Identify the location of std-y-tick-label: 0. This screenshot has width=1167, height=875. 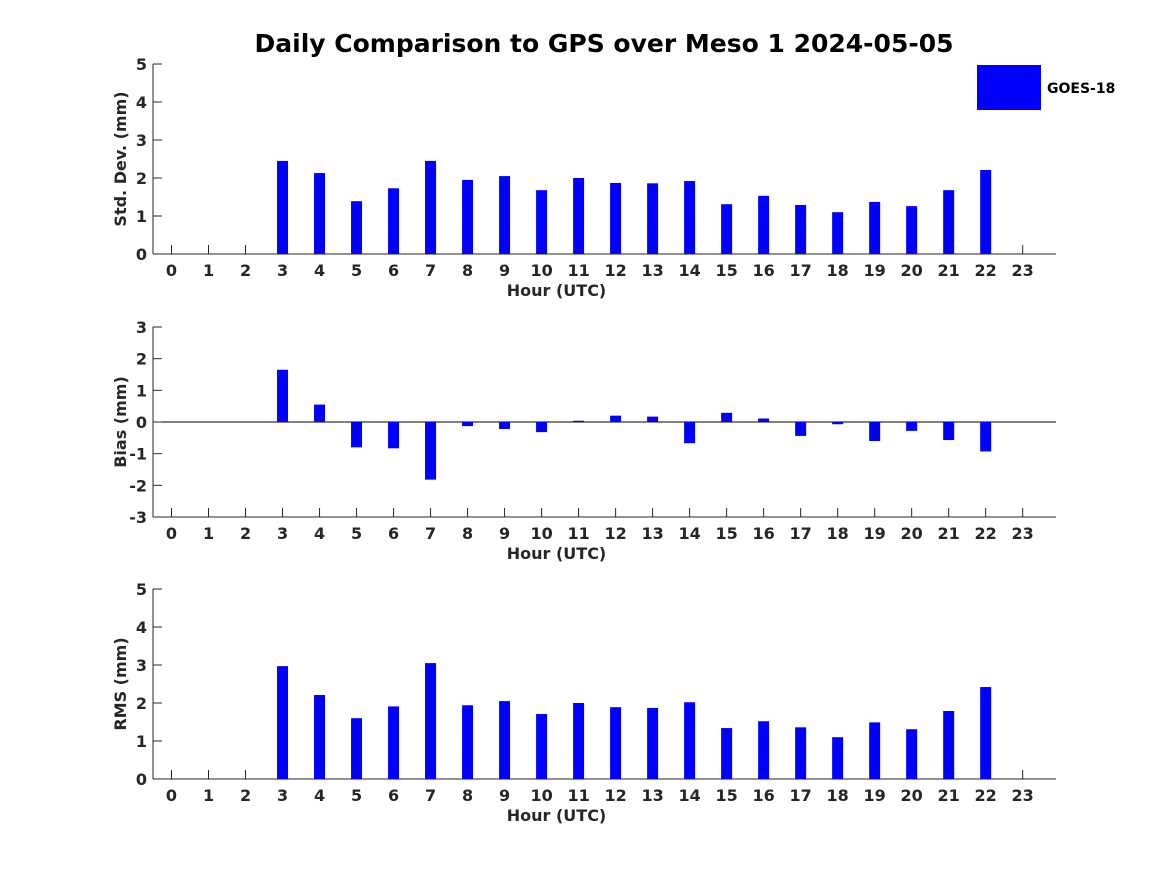
(141, 254).